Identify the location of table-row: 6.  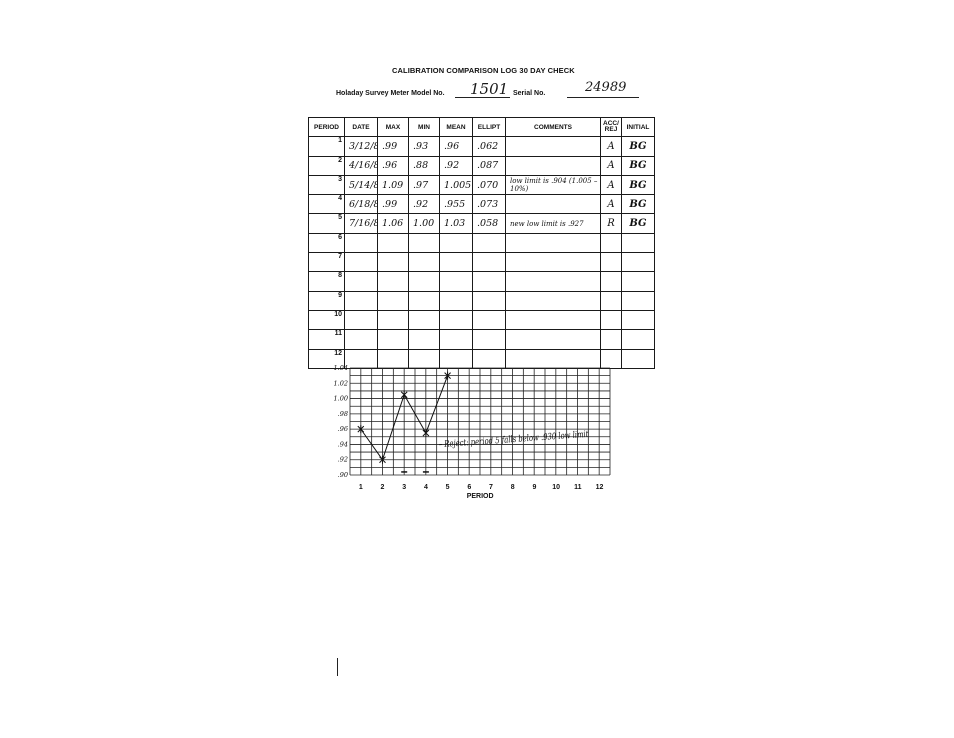
(481, 243).